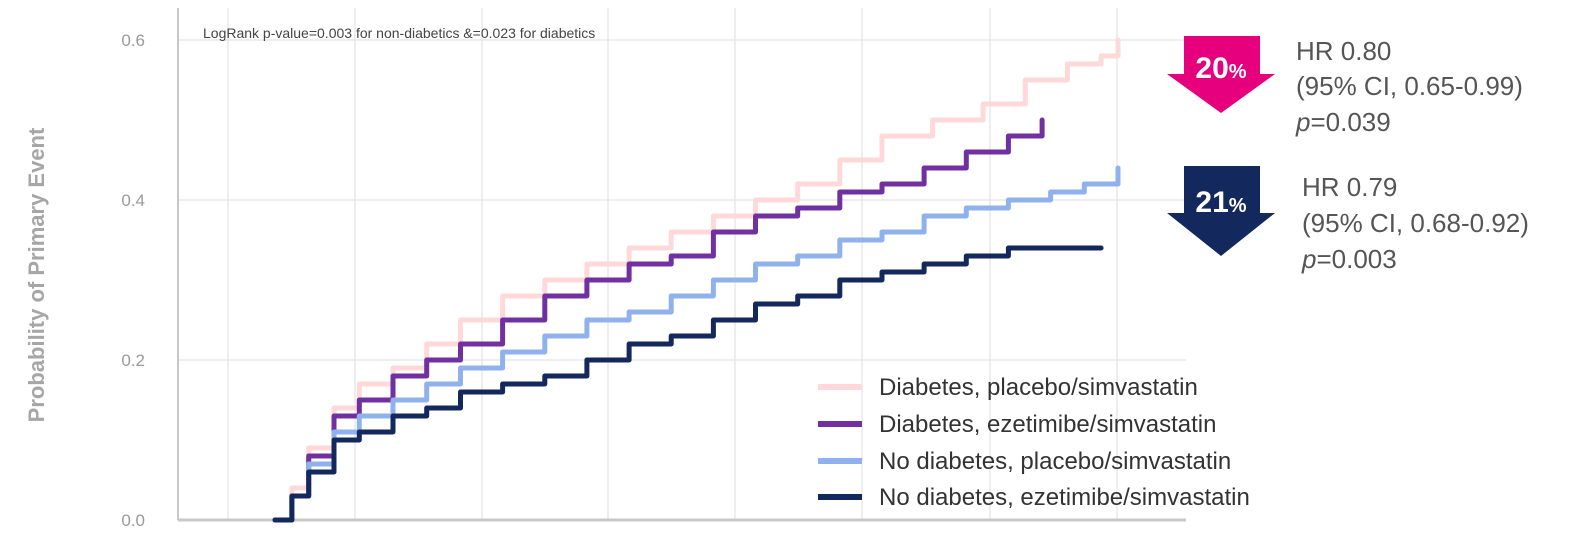  I want to click on callout-hr: HR 0.80, so click(1343, 51).